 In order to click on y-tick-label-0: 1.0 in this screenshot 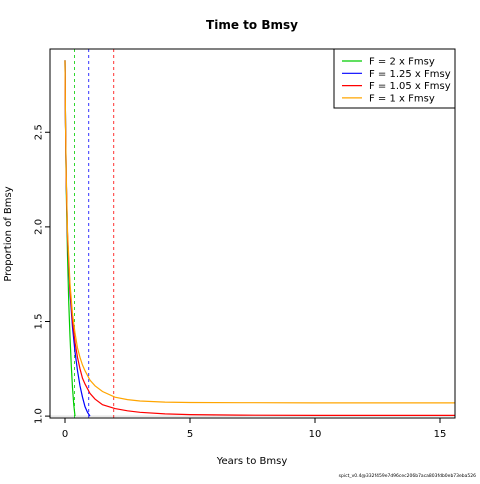, I will do `click(39, 416)`.